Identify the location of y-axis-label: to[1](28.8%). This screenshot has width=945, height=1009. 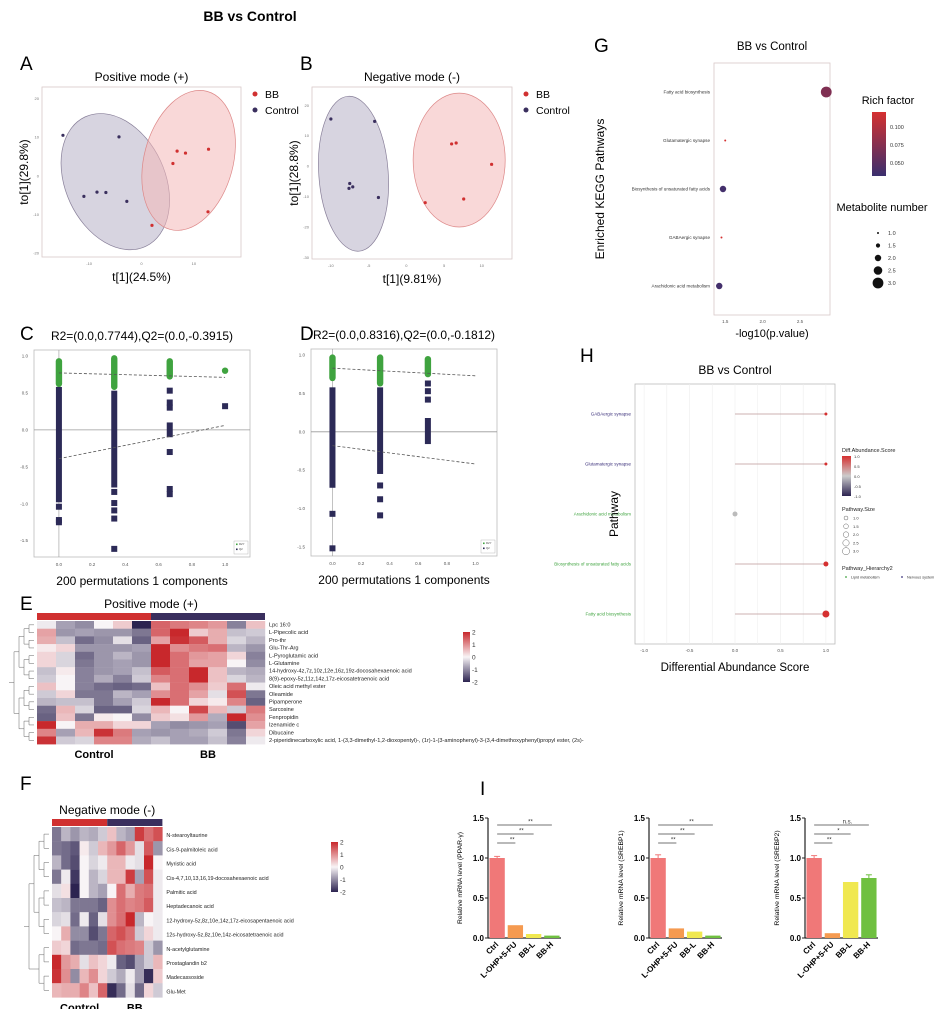
(294, 172).